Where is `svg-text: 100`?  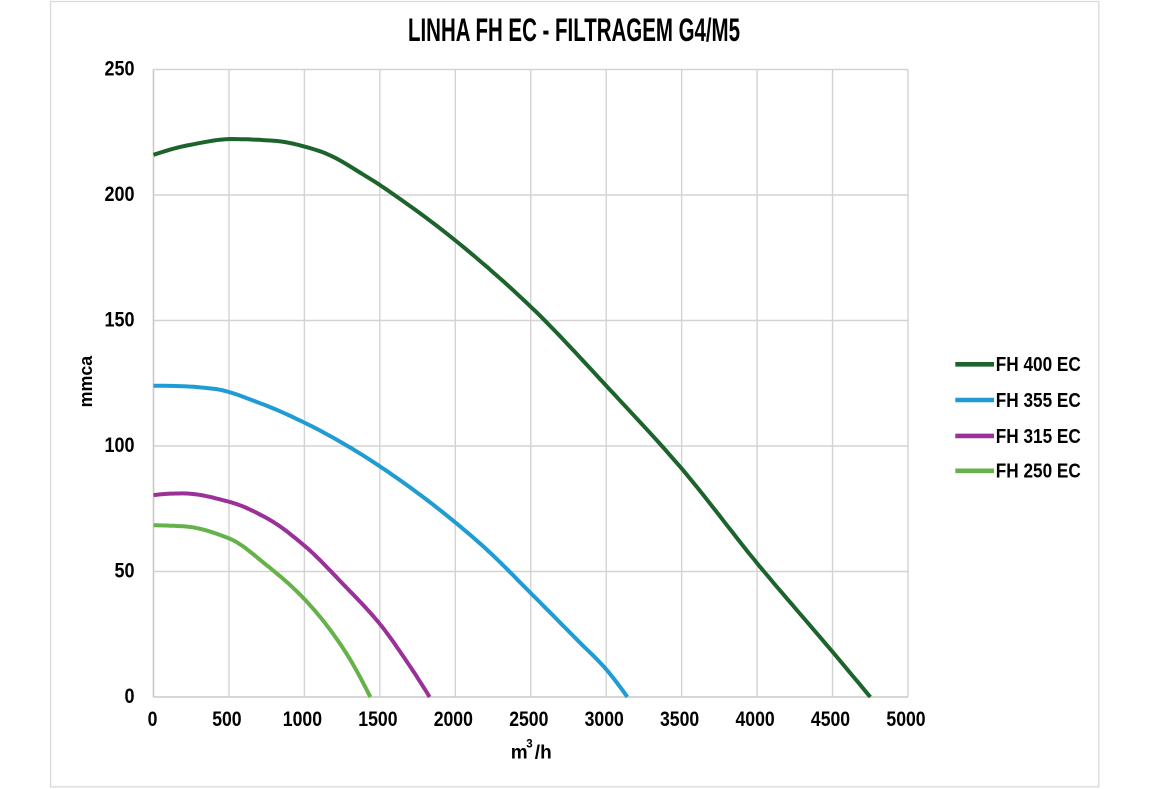 svg-text: 100 is located at coordinates (120, 445).